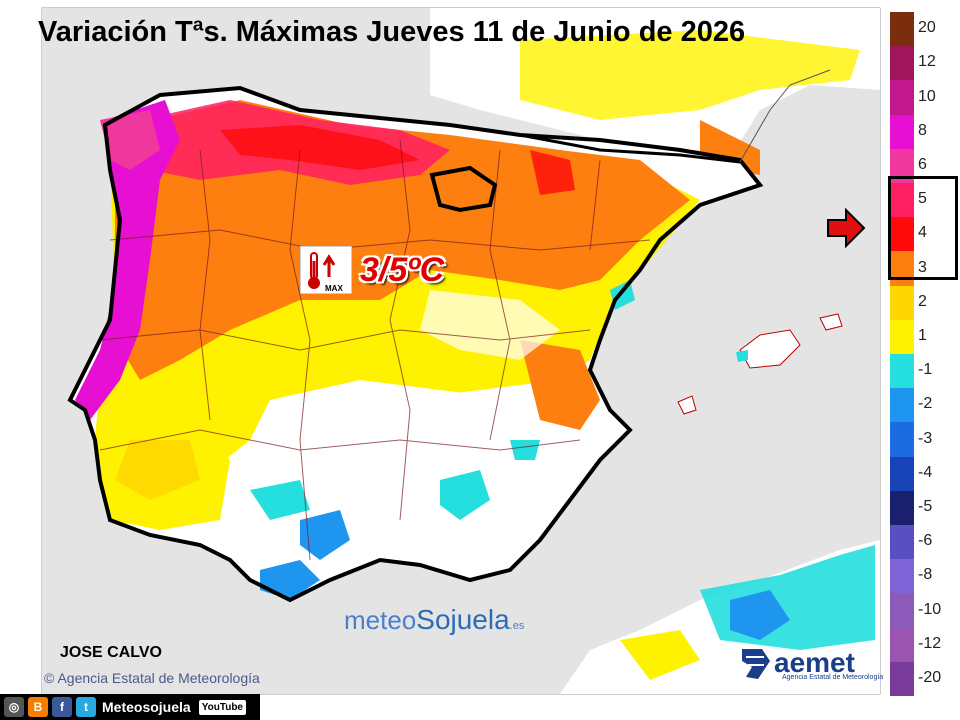 The width and height of the screenshot is (960, 720). What do you see at coordinates (111, 652) in the screenshot?
I see `author-name: JOSE CALVO` at bounding box center [111, 652].